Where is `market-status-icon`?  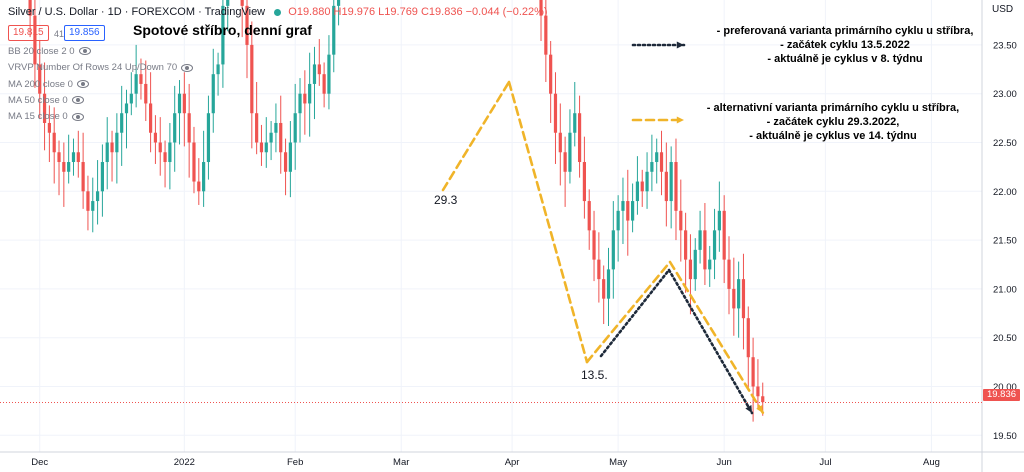
market-status-icon is located at coordinates (278, 12).